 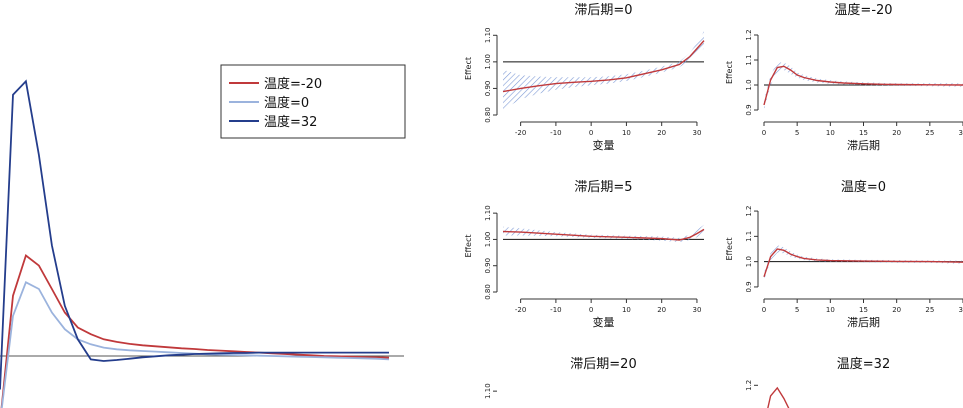 I want to click on panel-temp0: 温度=0 0.9 1.0 1.1 1.2 Effect 0 5 10 15 20 25 30 滞后期, so click(x=844, y=254).